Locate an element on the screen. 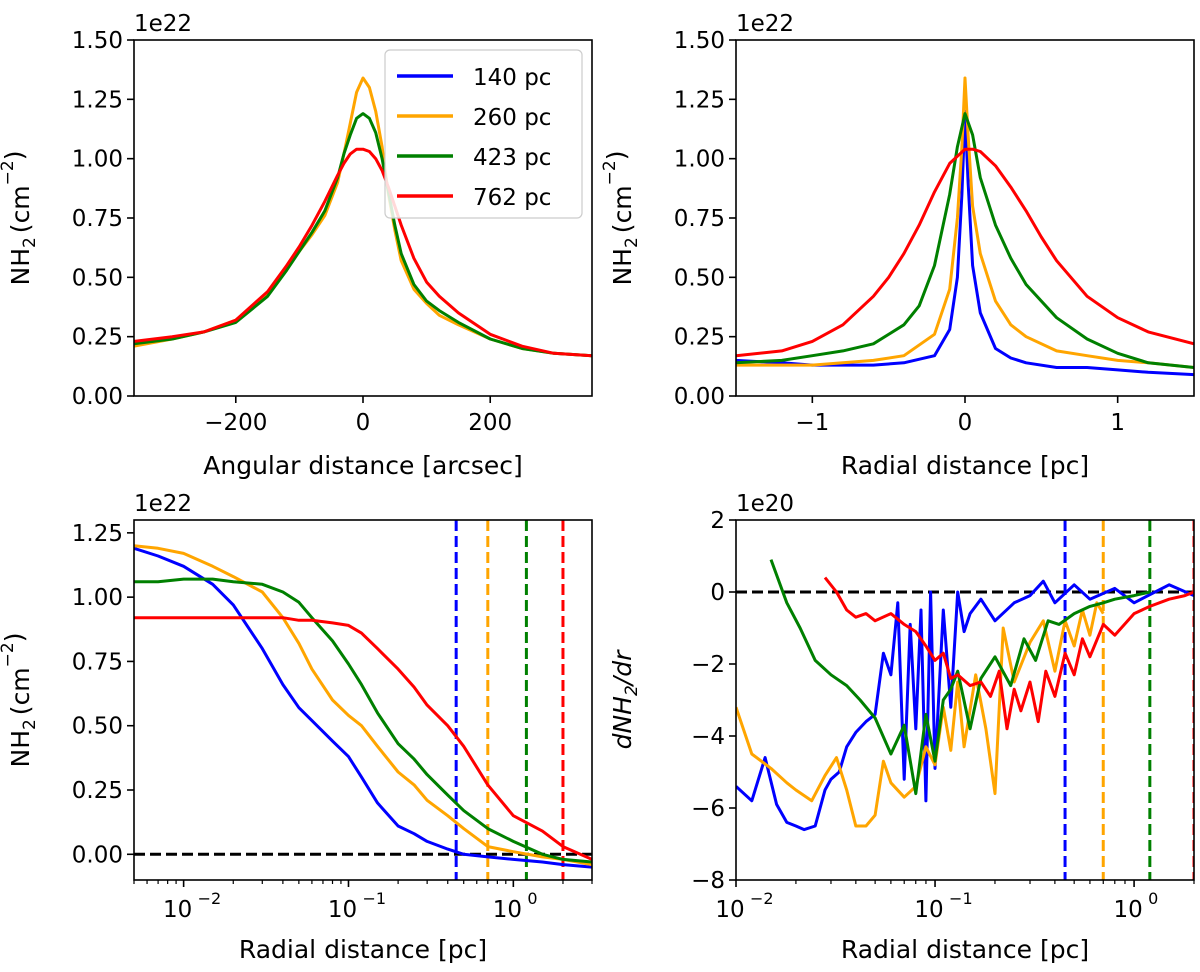 The height and width of the screenshot is (972, 1200). x-tick-label: 200 is located at coordinates (490, 423).